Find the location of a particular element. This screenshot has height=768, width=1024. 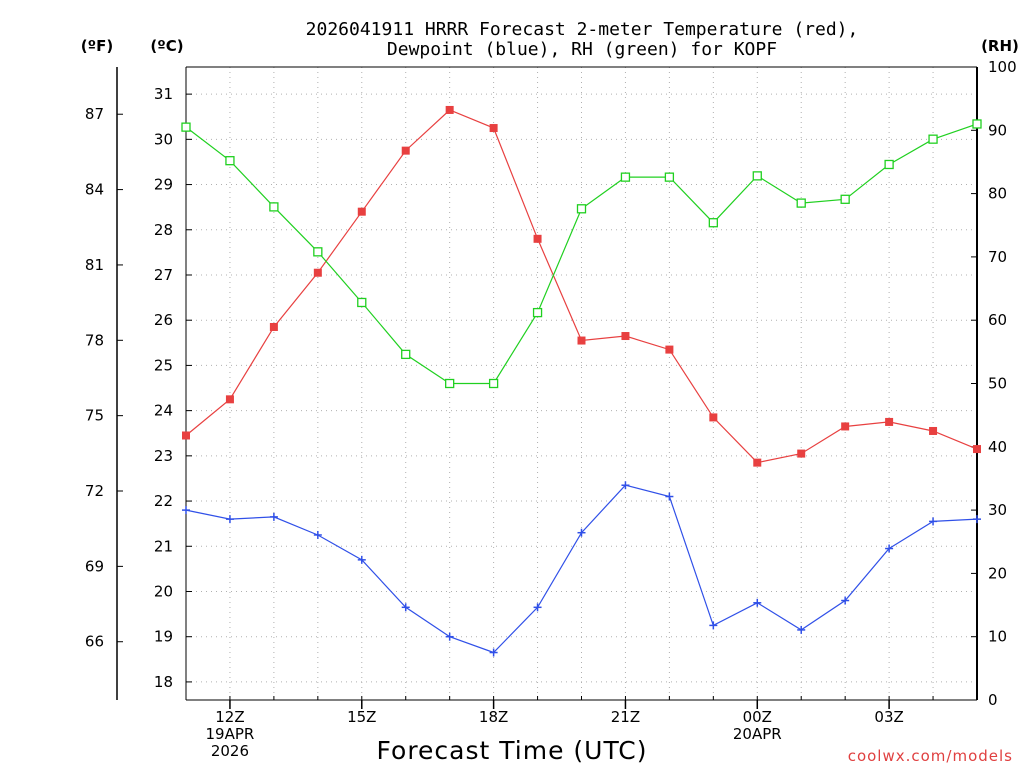

celsius-tick-label: 31 is located at coordinates (163, 94).